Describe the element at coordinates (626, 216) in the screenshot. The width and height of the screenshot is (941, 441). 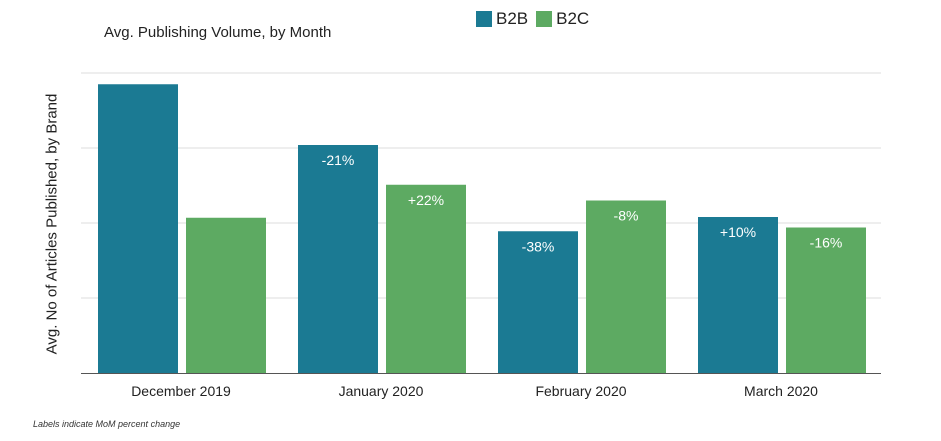
I see `data-label-b2c-2: -8%` at that location.